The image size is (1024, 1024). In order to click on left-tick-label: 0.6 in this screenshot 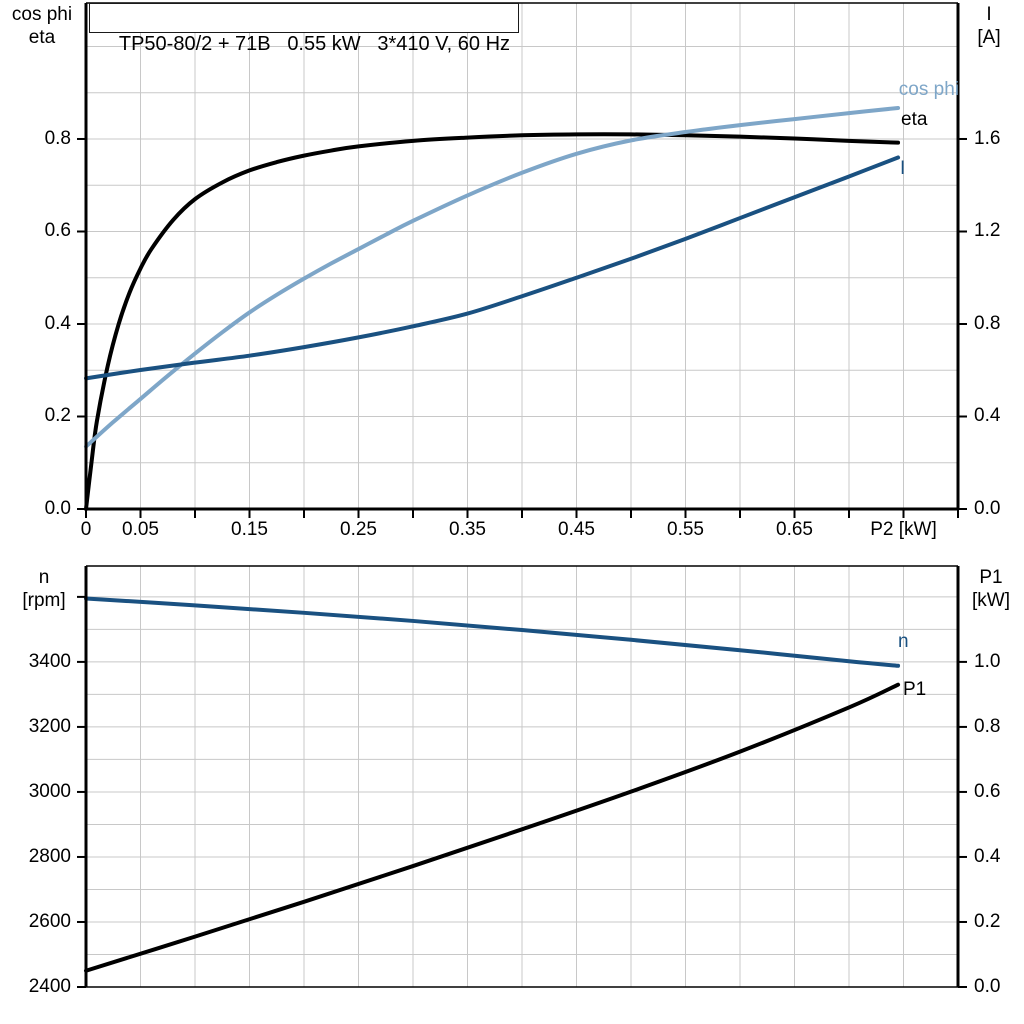, I will do `click(57, 231)`.